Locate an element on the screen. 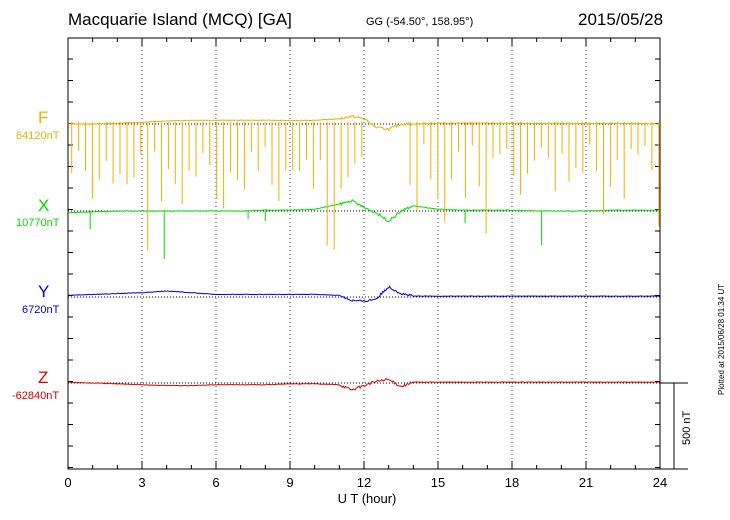 Image resolution: width=730 pixels, height=520 pixels. x-tick-label-3: 3 is located at coordinates (141, 482).